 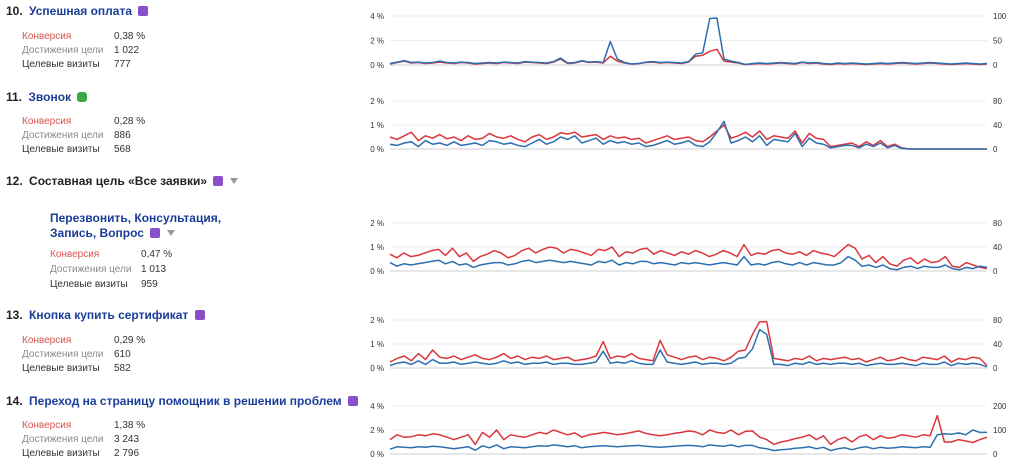 I want to click on achievements-value: 886, so click(x=122, y=135).